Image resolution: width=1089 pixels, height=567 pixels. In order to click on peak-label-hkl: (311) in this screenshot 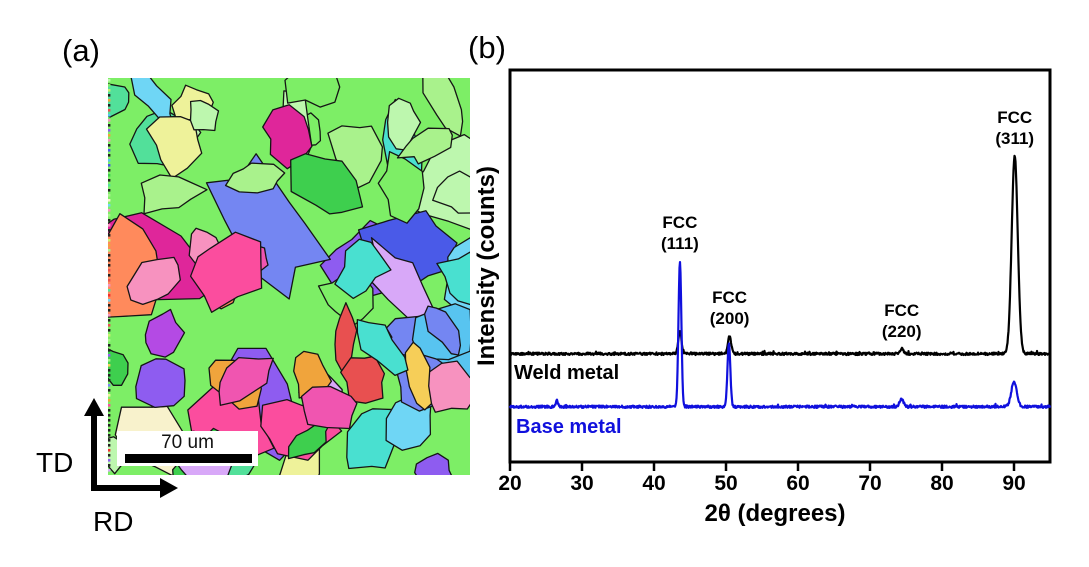, I will do `click(1015, 139)`.